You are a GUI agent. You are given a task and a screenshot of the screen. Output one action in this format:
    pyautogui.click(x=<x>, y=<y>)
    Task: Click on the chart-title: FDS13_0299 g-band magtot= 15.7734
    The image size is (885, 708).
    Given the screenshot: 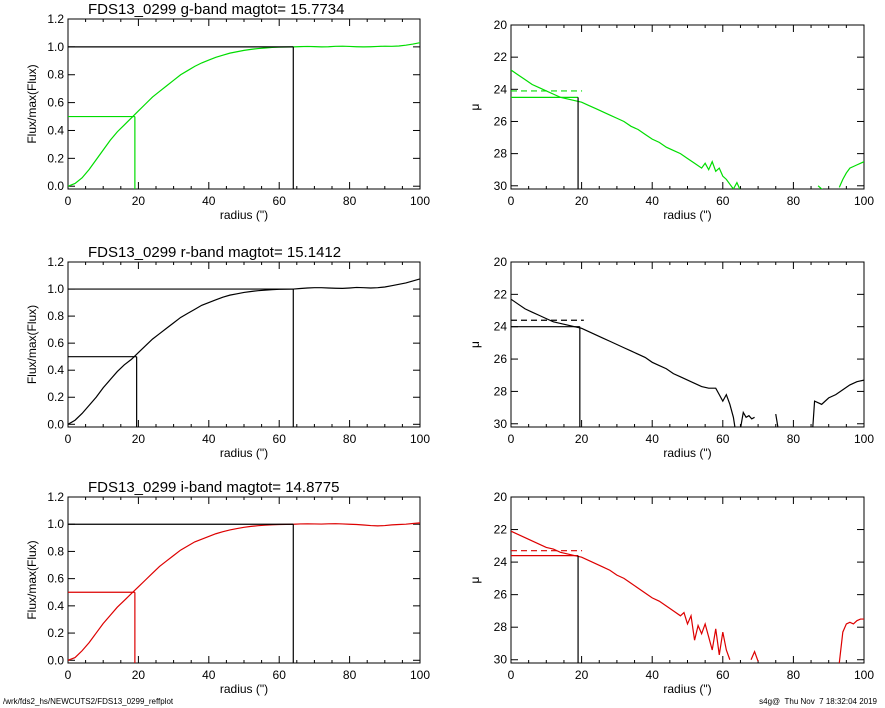 What is the action you would take?
    pyautogui.click(x=216, y=9)
    